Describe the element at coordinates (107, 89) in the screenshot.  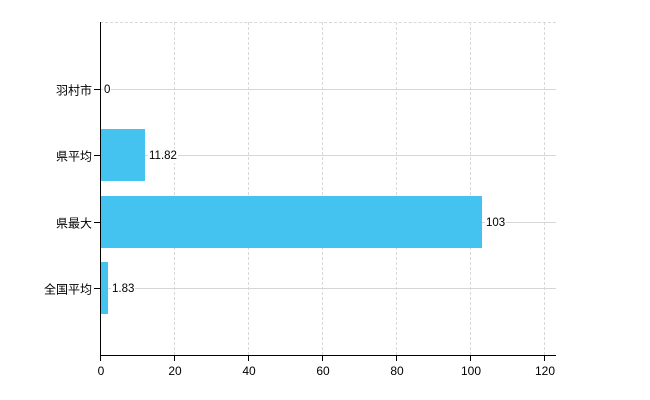
I see `value-label: 0` at that location.